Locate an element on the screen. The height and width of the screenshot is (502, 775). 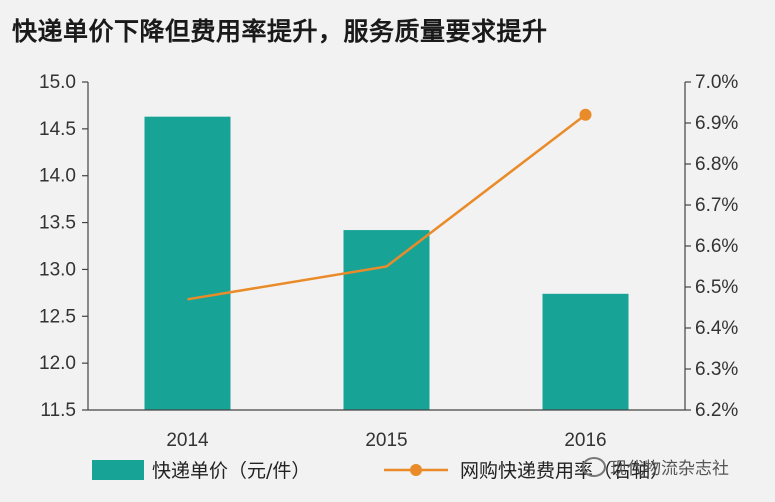
bar-2016 is located at coordinates (585, 351).